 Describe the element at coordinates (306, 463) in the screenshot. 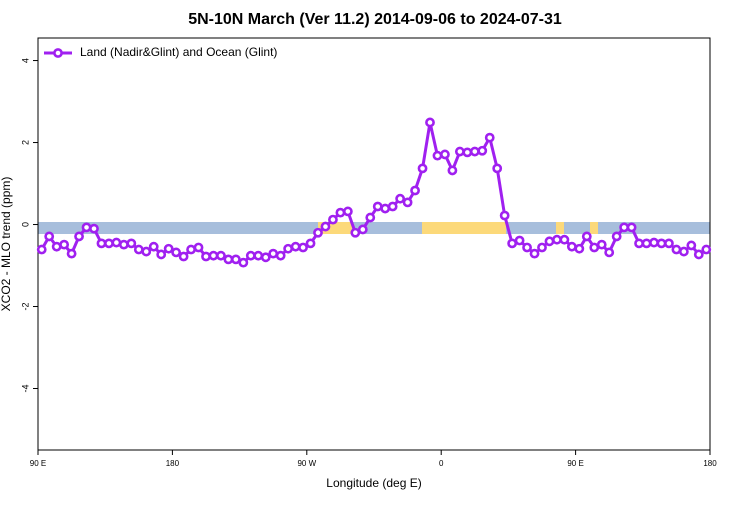

I see `x-tick-label: 90 W` at that location.